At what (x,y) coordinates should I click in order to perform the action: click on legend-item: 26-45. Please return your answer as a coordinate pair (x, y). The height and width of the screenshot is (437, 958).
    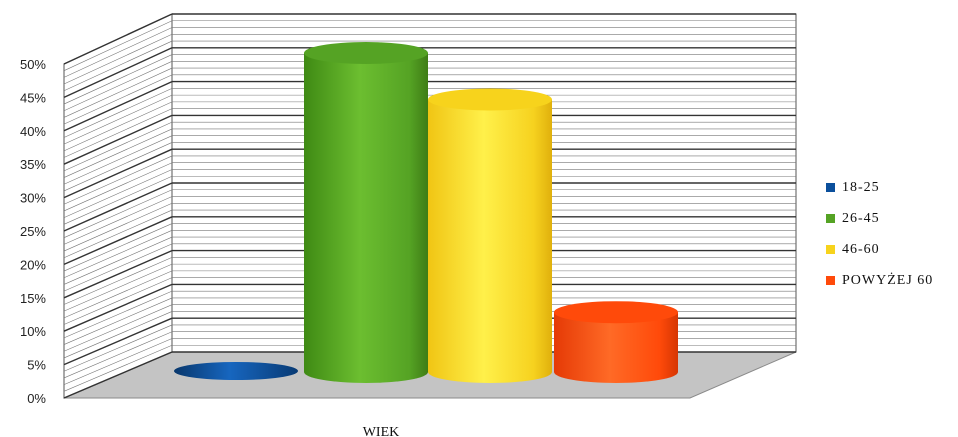
    Looking at the image, I should click on (879, 218).